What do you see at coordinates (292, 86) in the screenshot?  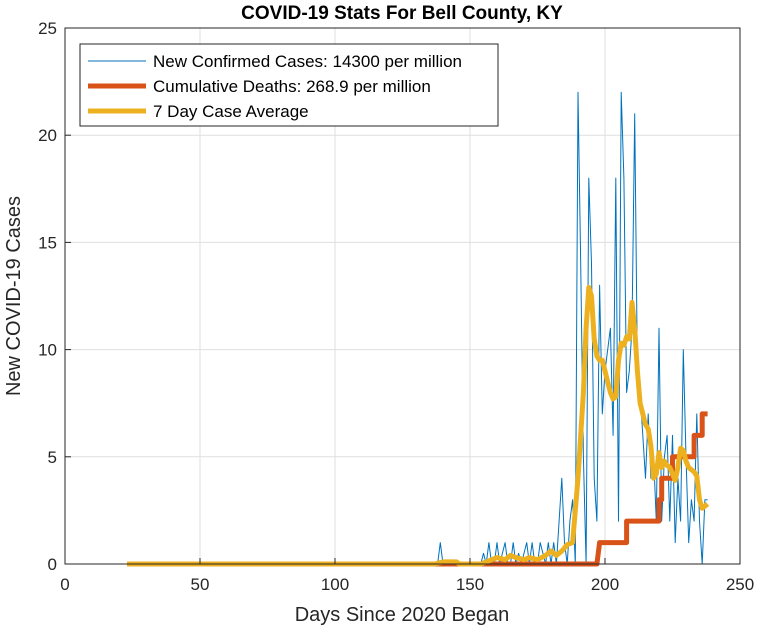 I see `legend-entry-deaths-label: Cumulative Deaths: 268.9 per million` at bounding box center [292, 86].